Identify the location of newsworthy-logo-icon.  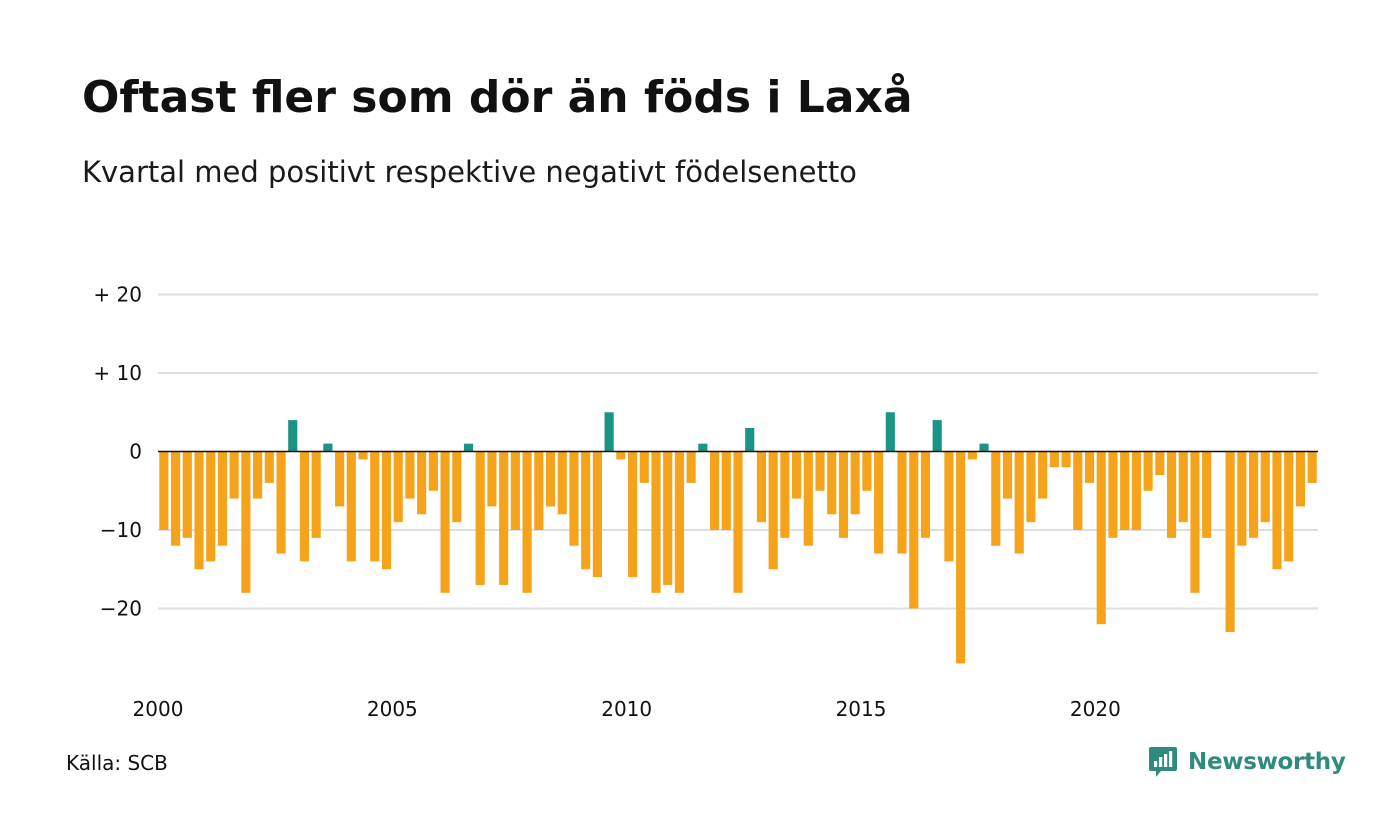
(1163, 762).